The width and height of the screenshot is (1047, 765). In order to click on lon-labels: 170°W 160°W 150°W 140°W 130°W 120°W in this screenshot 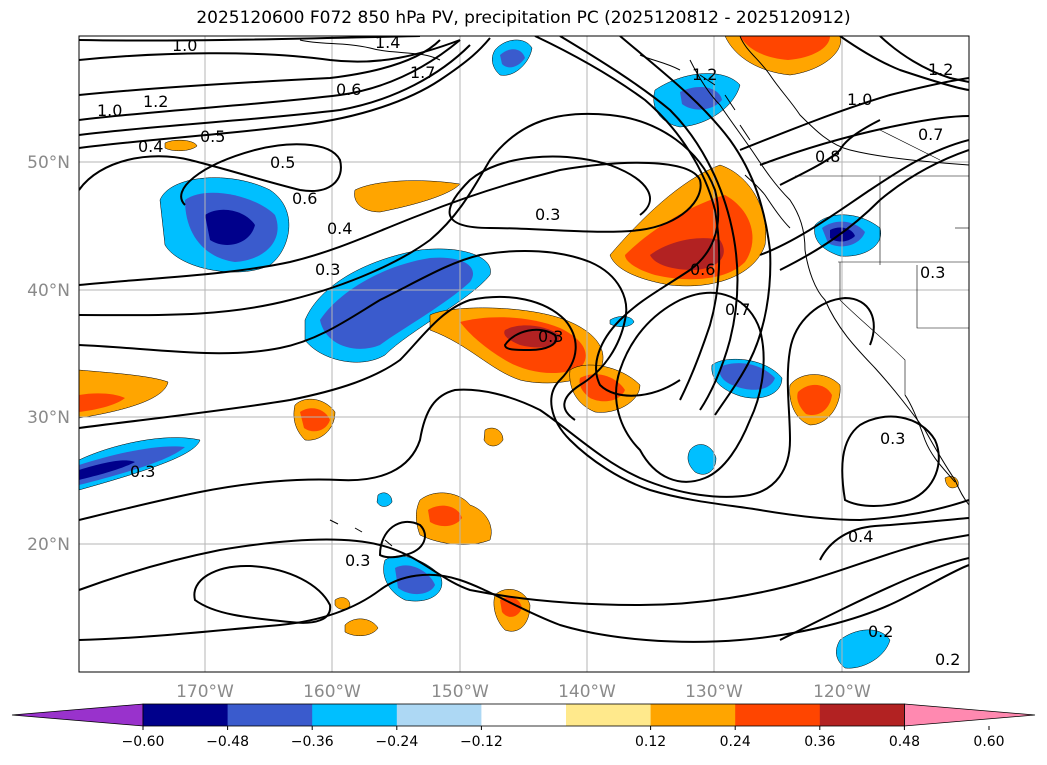, I will do `click(523, 692)`.